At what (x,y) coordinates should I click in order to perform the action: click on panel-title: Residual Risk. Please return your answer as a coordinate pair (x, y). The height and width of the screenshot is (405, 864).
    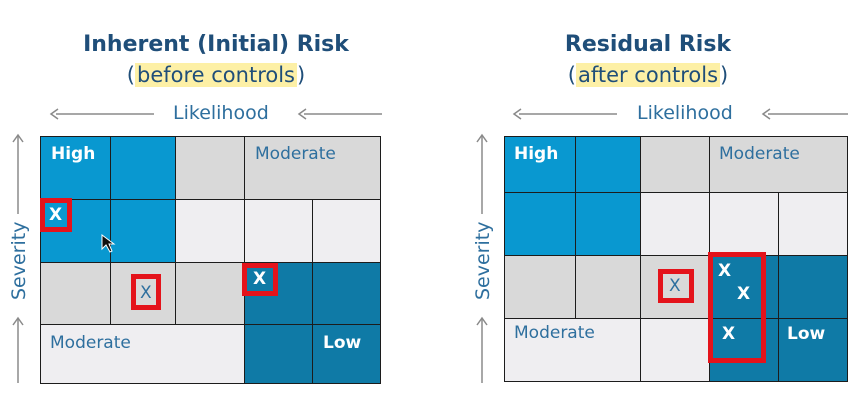
    Looking at the image, I should click on (648, 44).